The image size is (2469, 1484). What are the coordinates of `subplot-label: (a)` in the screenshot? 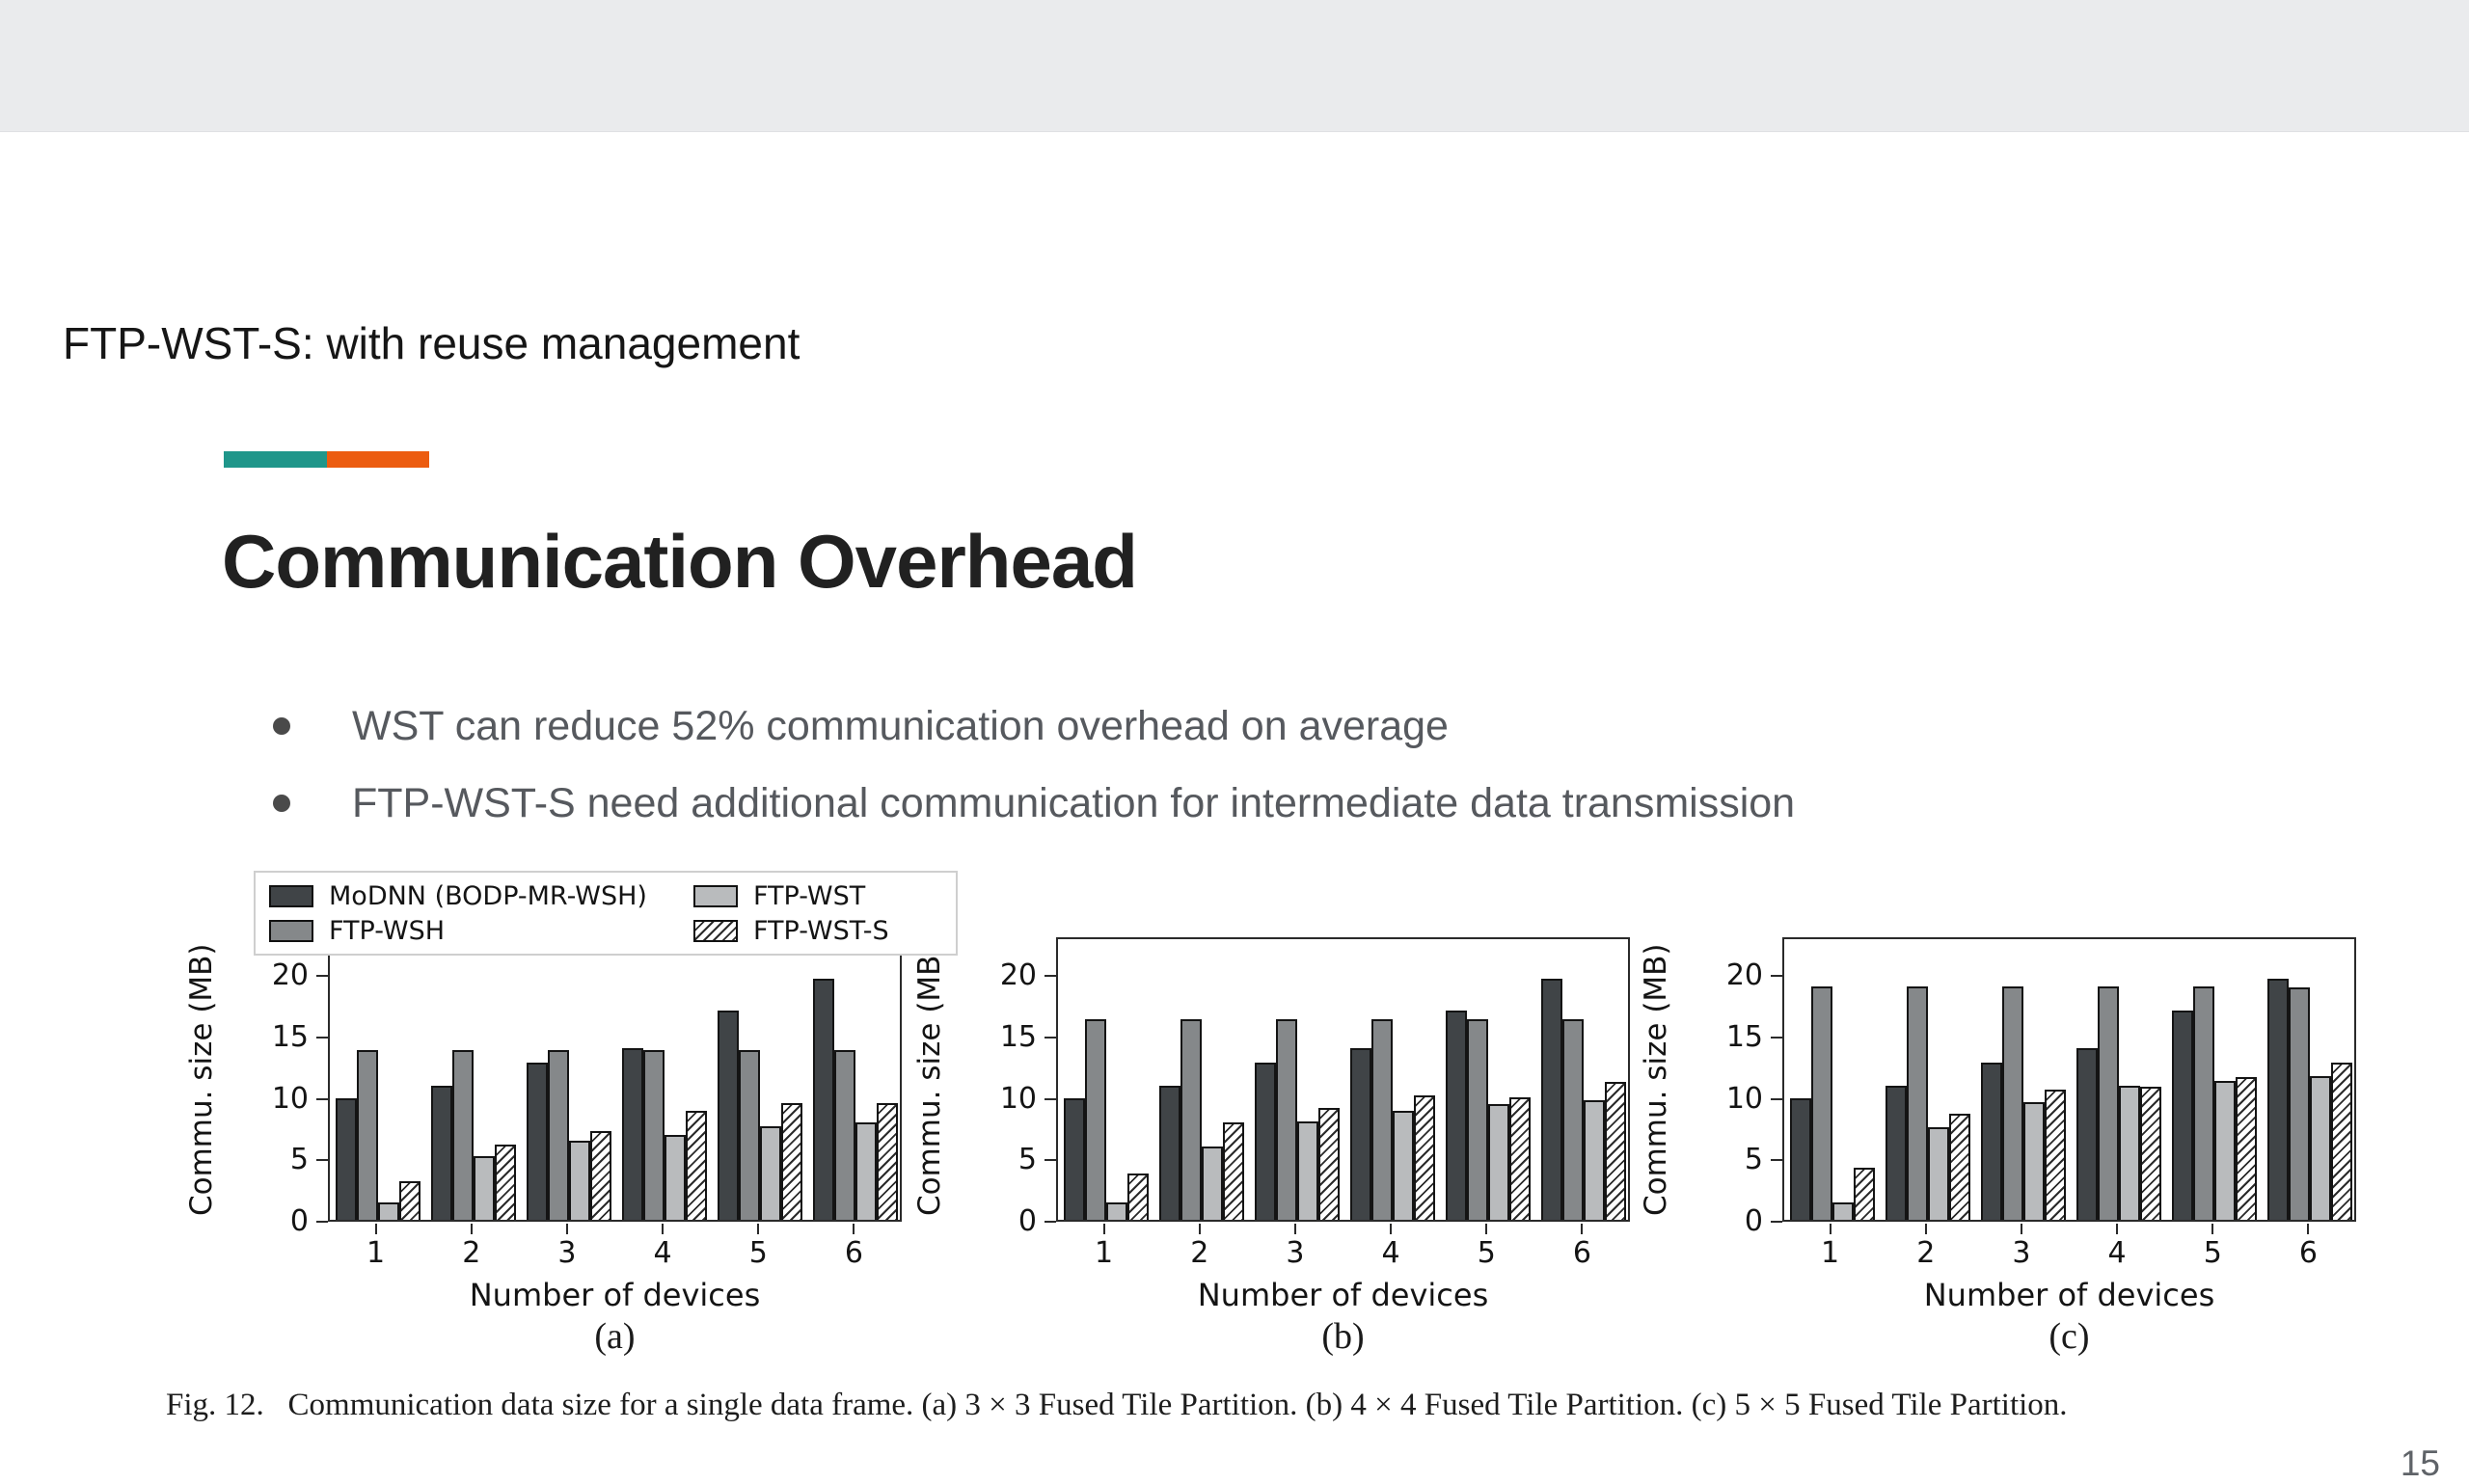 It's located at (615, 1336).